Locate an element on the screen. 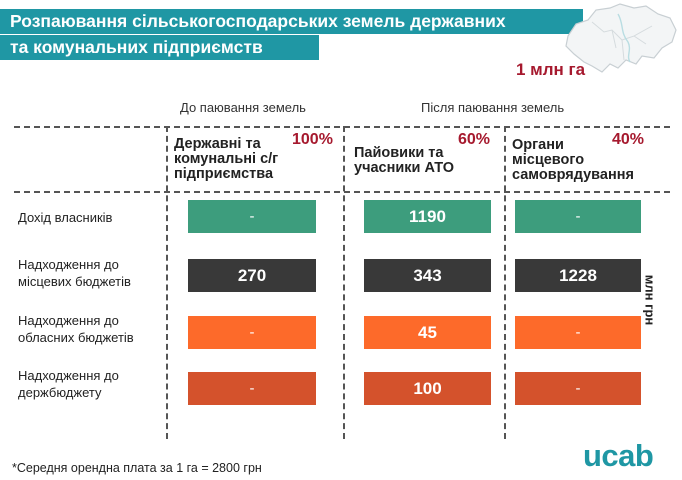 The height and width of the screenshot is (480, 682). value-cell-r2-c1: 270 is located at coordinates (252, 275).